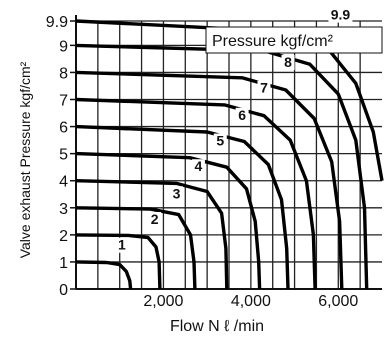 This screenshot has height=338, width=386. I want to click on x-axis-label: Flow N ℓ /min, so click(217, 326).